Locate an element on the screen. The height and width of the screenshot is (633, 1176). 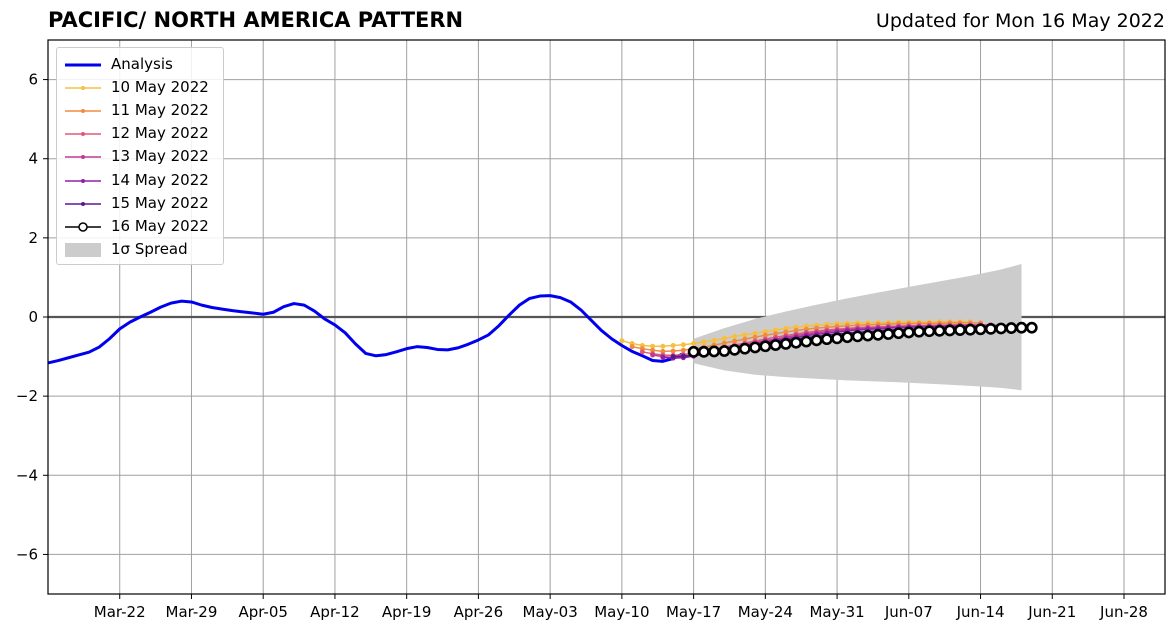
legend-item: 10 May 2022 is located at coordinates (140, 86).